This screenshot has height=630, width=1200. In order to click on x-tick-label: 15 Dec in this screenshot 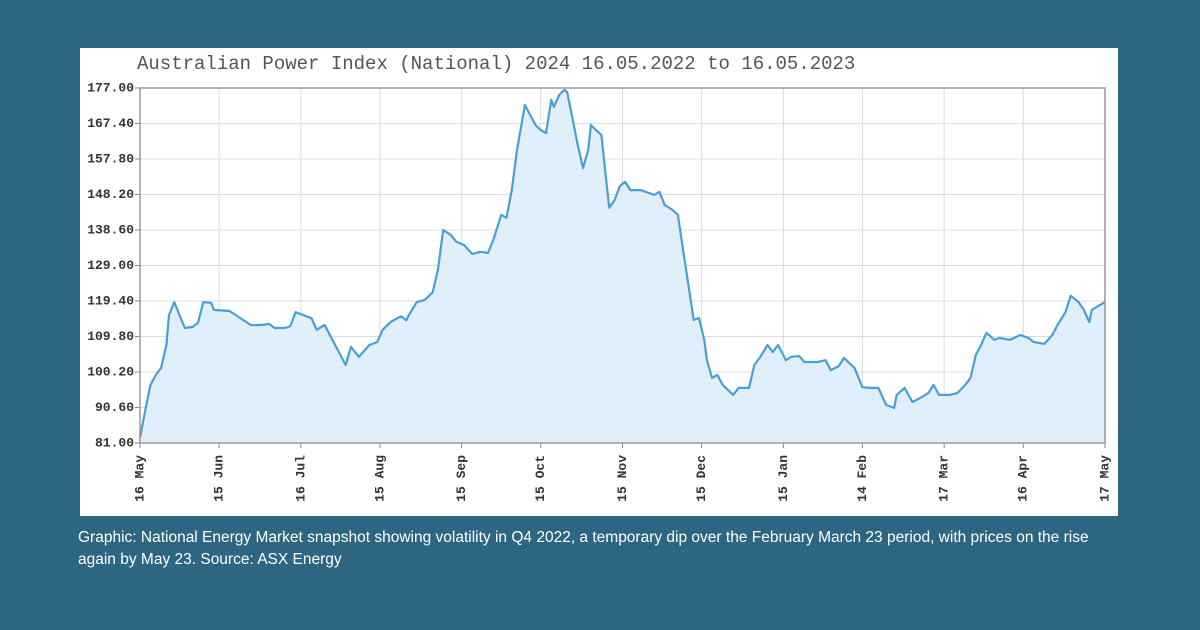, I will do `click(701, 478)`.